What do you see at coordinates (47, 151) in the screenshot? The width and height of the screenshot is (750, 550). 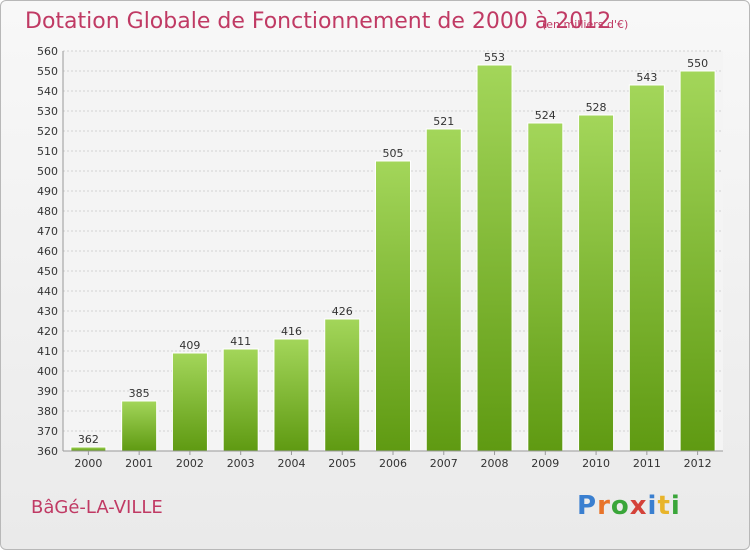 I see `y-tick-label: 510` at bounding box center [47, 151].